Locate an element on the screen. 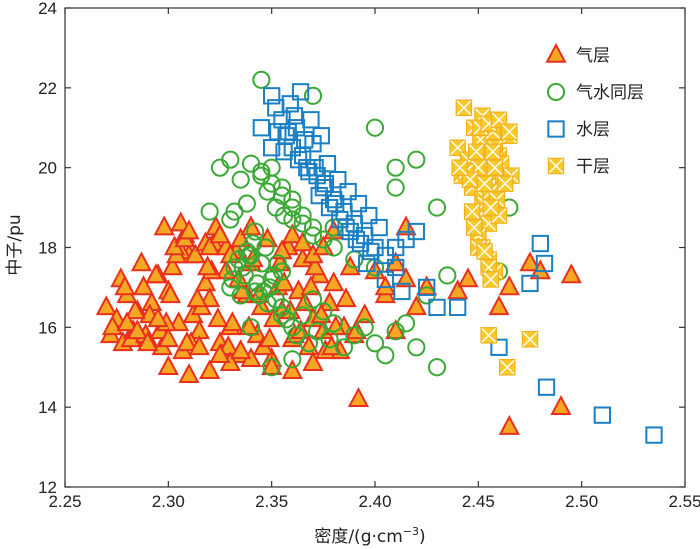 The image size is (700, 549). x-tick-label: 2.25 is located at coordinates (64, 501).